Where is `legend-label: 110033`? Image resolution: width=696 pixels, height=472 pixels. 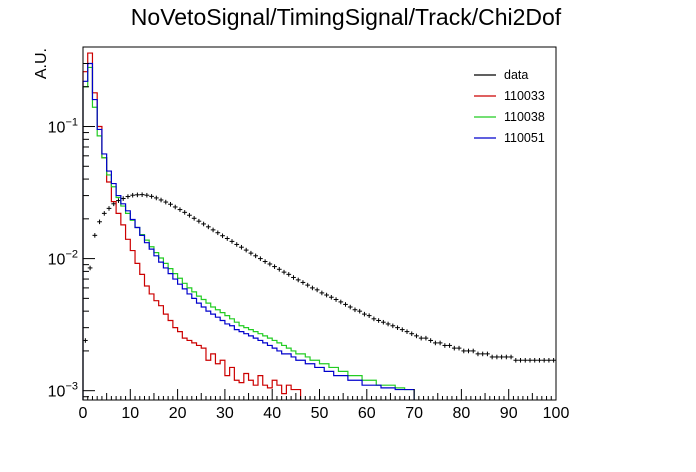
legend-label: 110033 is located at coordinates (524, 96).